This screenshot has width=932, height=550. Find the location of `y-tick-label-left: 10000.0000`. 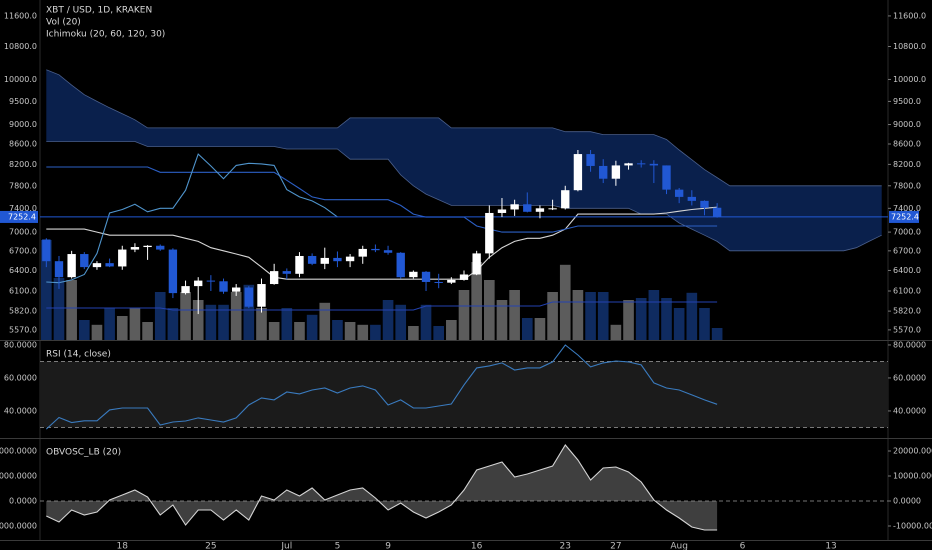

y-tick-label-left: 10000.0000 is located at coordinates (18, 476).